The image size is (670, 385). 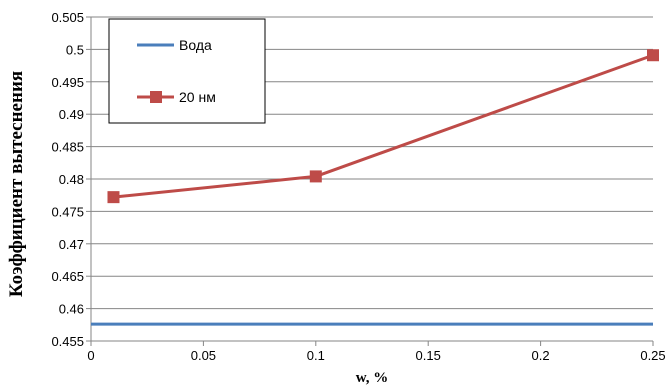 What do you see at coordinates (90, 355) in the screenshot?
I see `x-tick-label: 0` at bounding box center [90, 355].